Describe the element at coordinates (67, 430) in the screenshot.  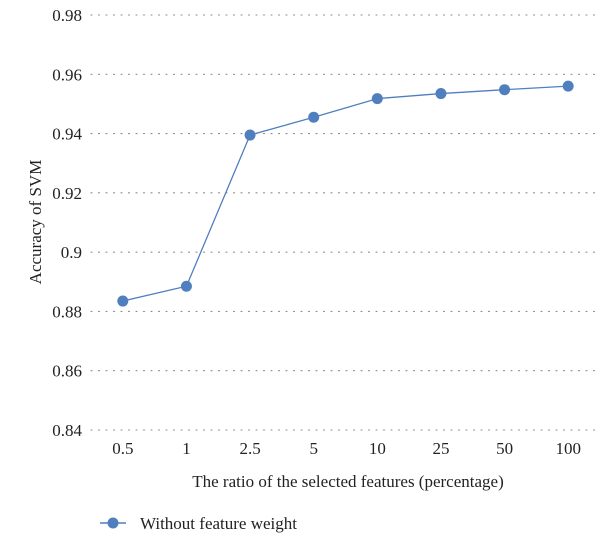
I see `y-tick-label: 0.84` at that location.